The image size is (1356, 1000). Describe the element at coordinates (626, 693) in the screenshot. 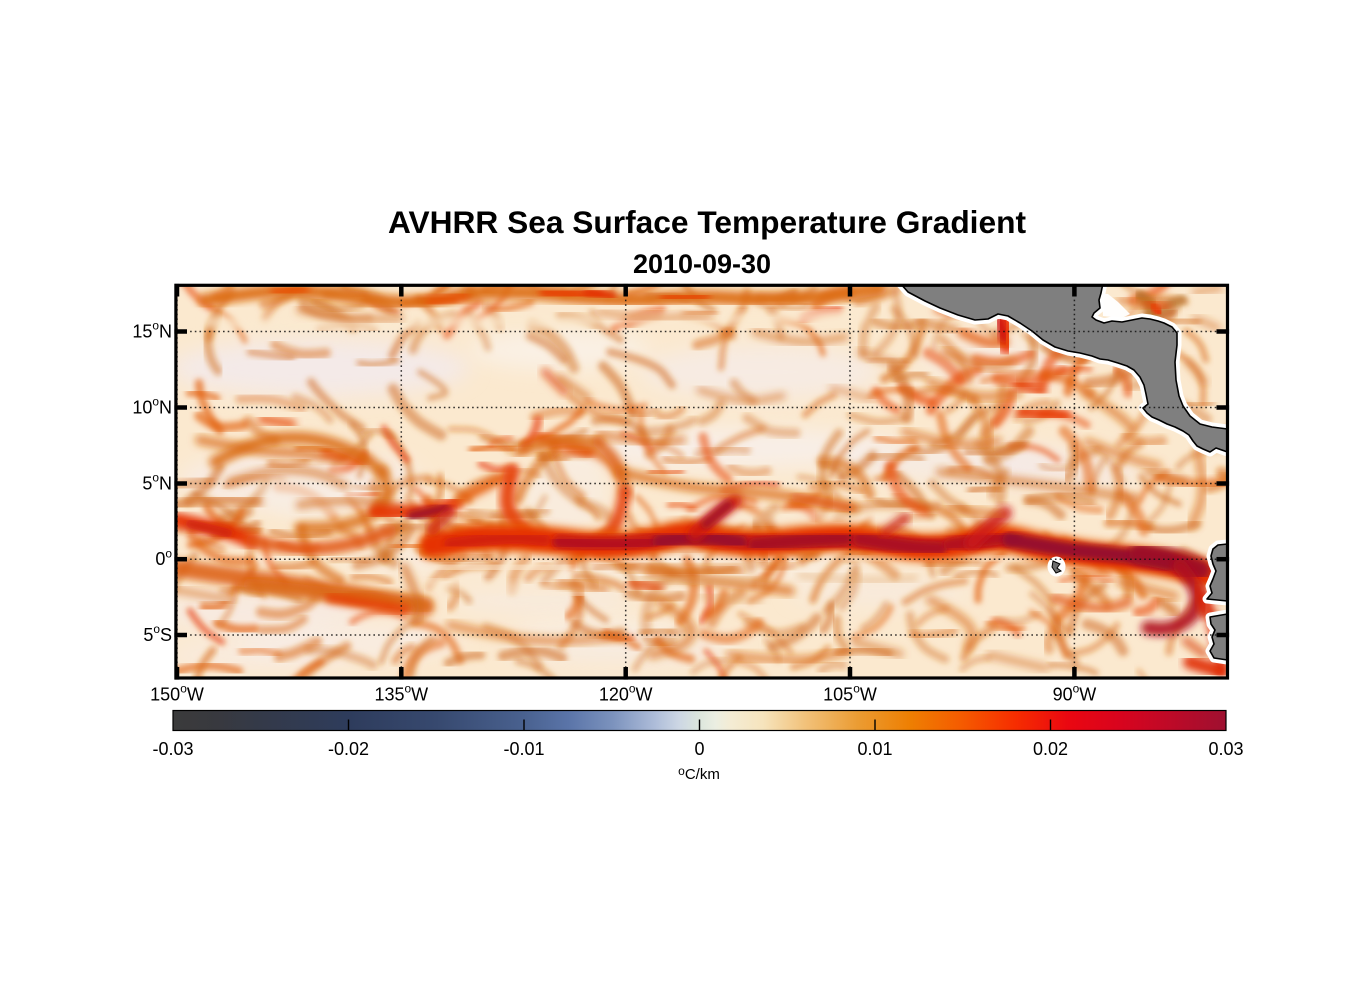

I see `svg-text: 120oW` at that location.